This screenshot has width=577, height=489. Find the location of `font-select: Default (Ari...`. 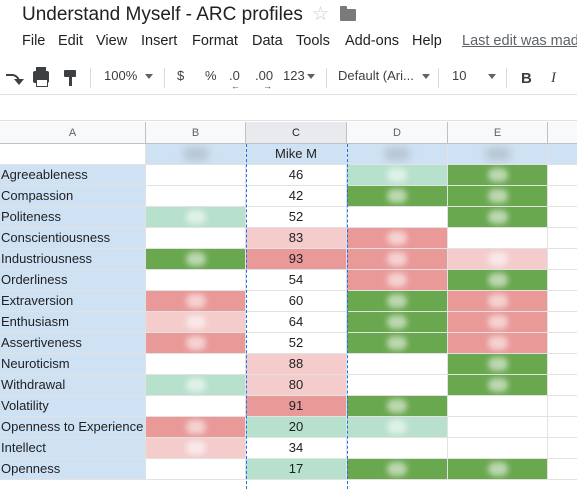

font-select: Default (Ari... is located at coordinates (384, 76).